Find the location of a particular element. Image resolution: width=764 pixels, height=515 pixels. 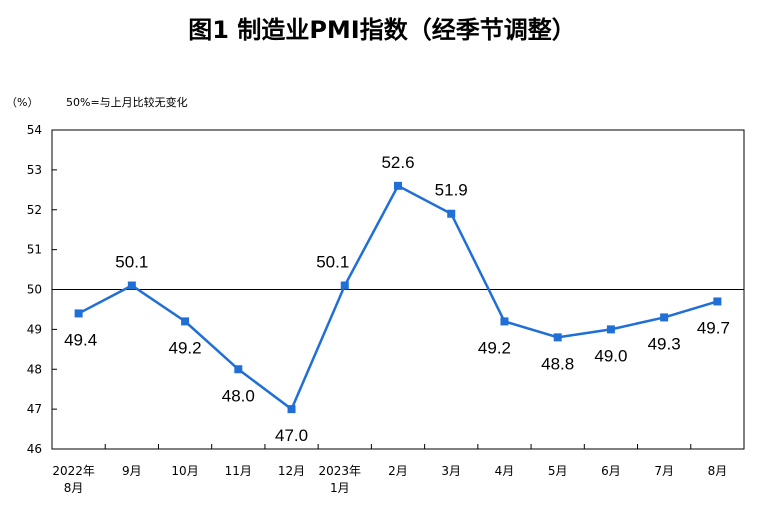

data-label: 52.6 is located at coordinates (397, 162).